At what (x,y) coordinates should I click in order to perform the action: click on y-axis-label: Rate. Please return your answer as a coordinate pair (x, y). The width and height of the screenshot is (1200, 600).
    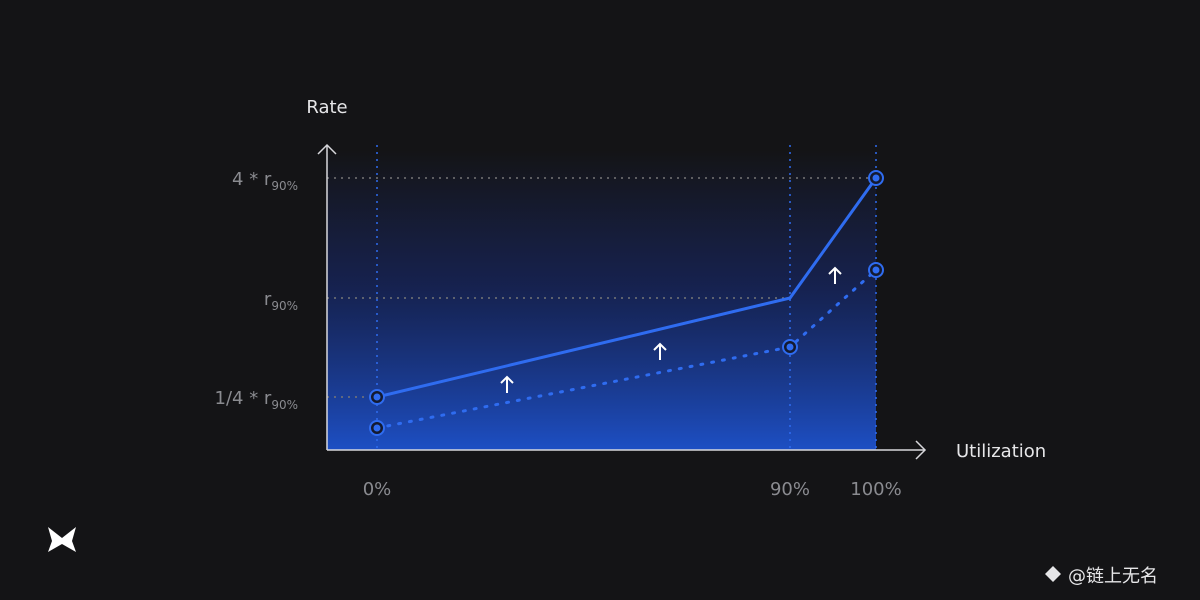
    Looking at the image, I should click on (326, 107).